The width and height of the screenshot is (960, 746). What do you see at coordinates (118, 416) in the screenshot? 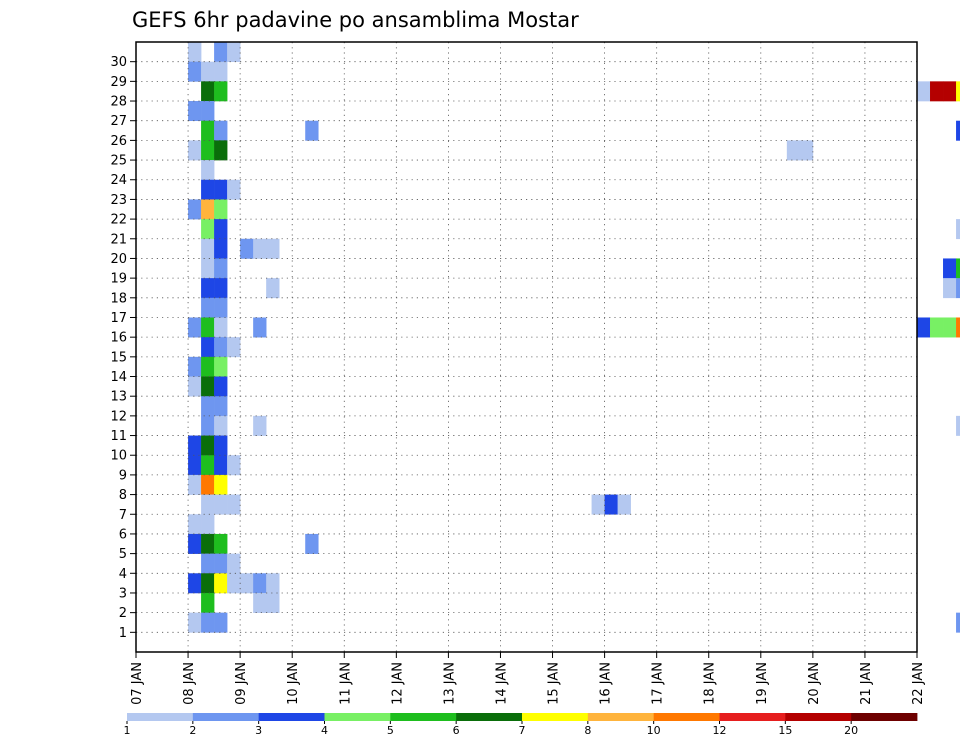
I see `y-tick-label: 12` at bounding box center [118, 416].